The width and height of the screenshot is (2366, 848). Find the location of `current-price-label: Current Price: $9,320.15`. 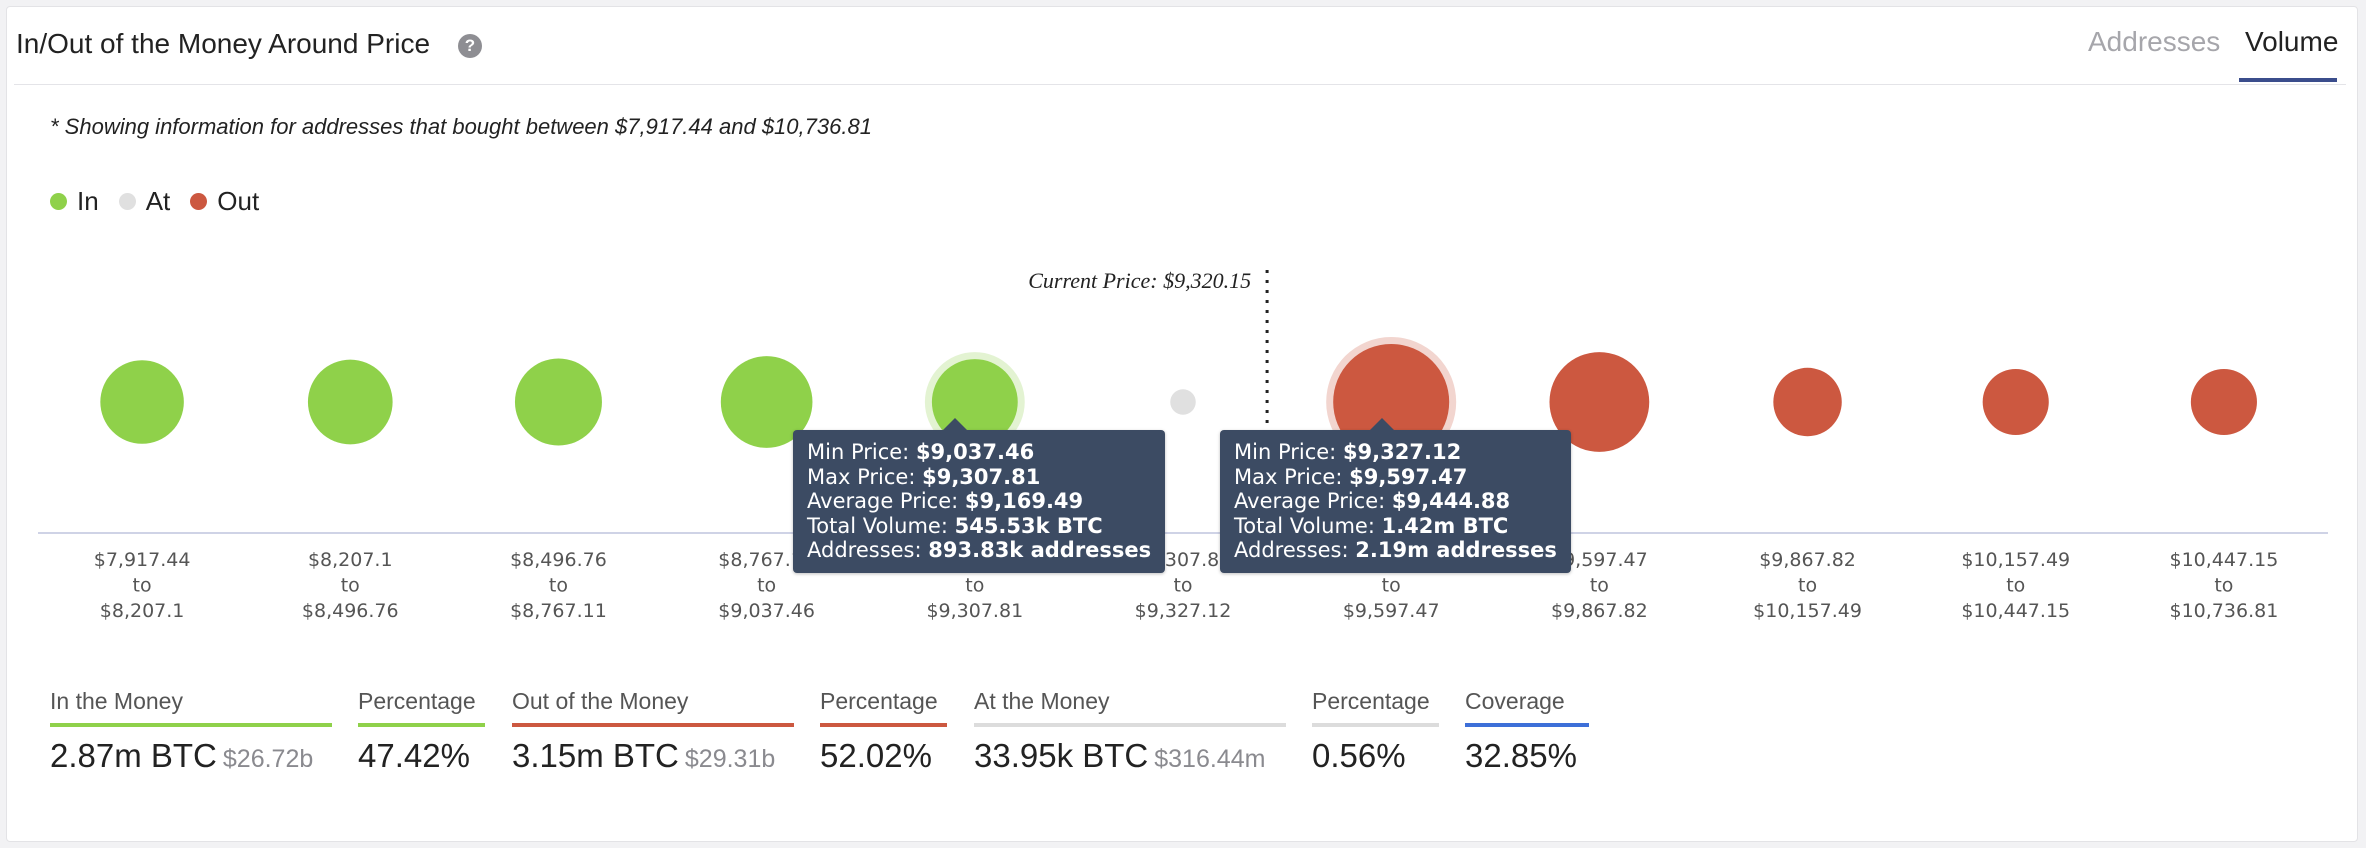

current-price-label: Current Price: $9,320.15 is located at coordinates (1139, 280).